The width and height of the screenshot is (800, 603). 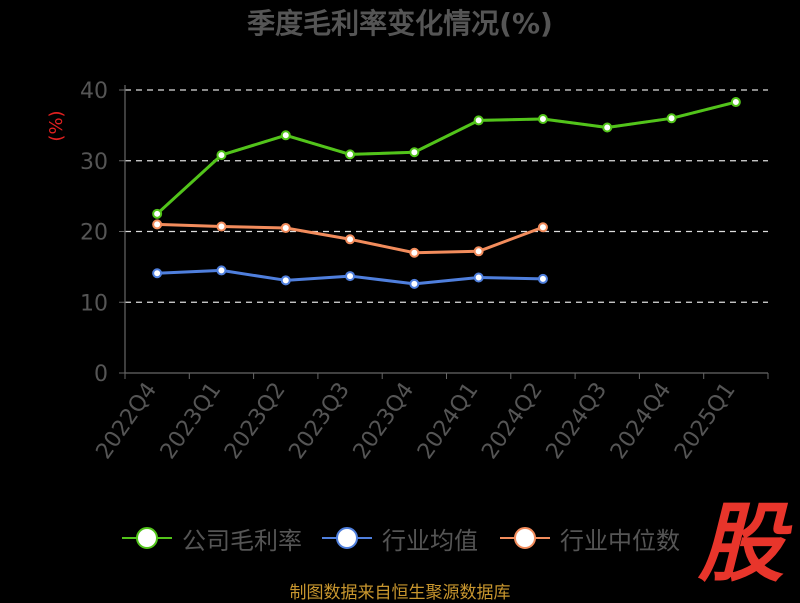 I want to click on y-tick-label: 30, so click(x=94, y=162).